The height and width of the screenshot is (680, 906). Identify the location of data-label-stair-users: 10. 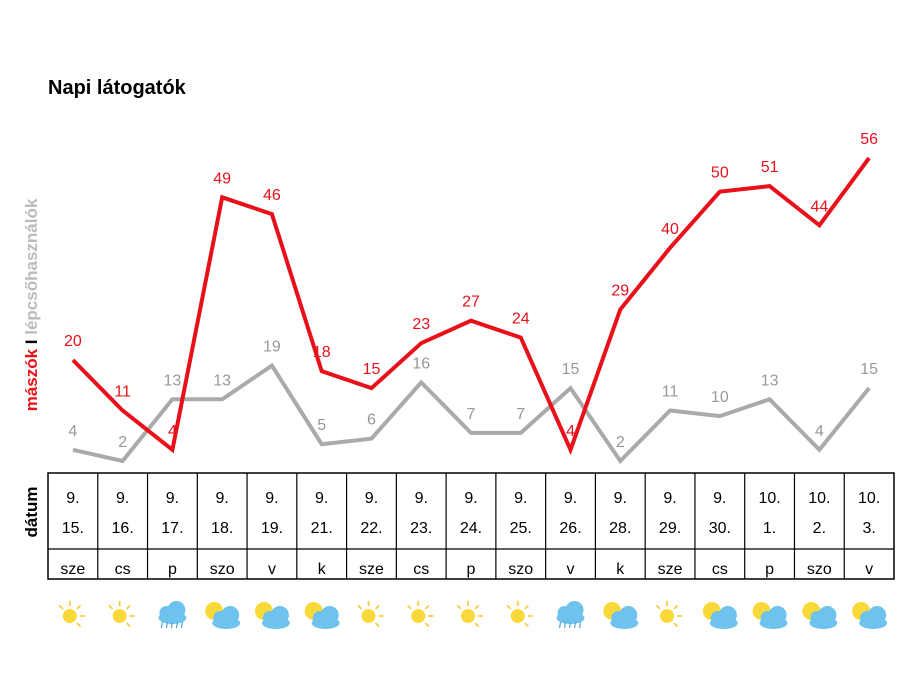
(720, 397).